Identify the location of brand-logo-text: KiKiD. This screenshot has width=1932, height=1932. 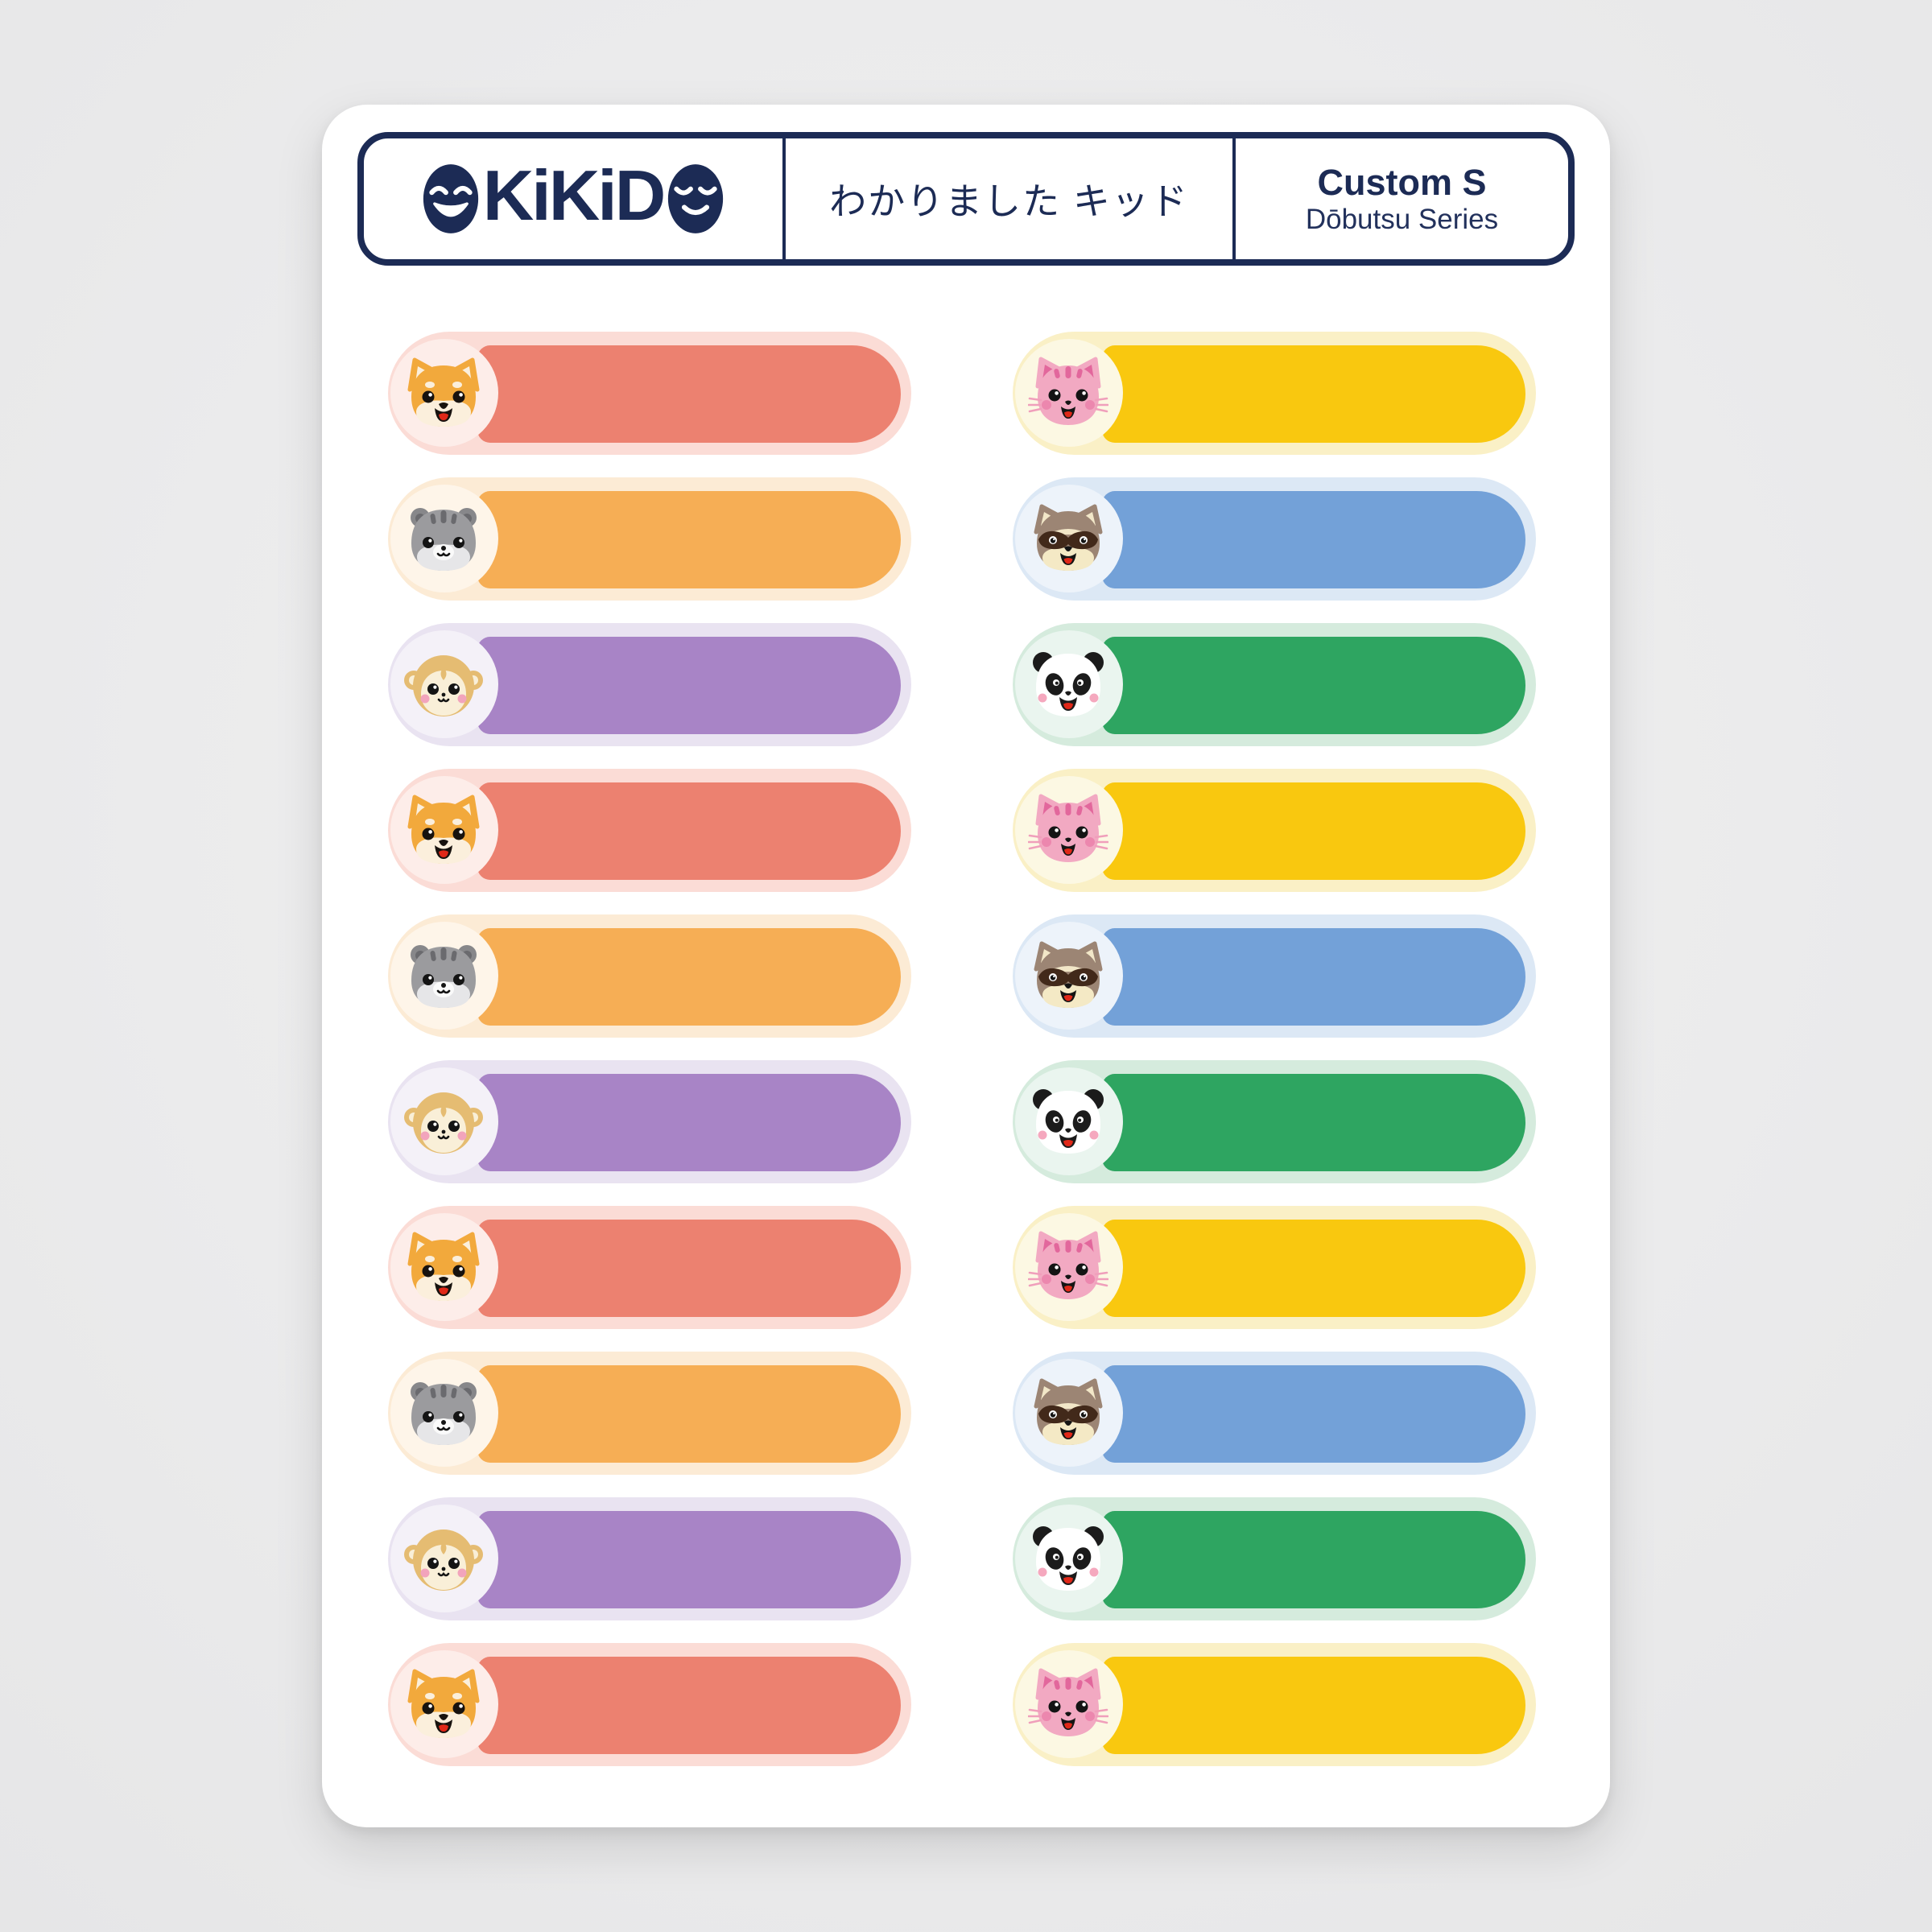
(574, 195).